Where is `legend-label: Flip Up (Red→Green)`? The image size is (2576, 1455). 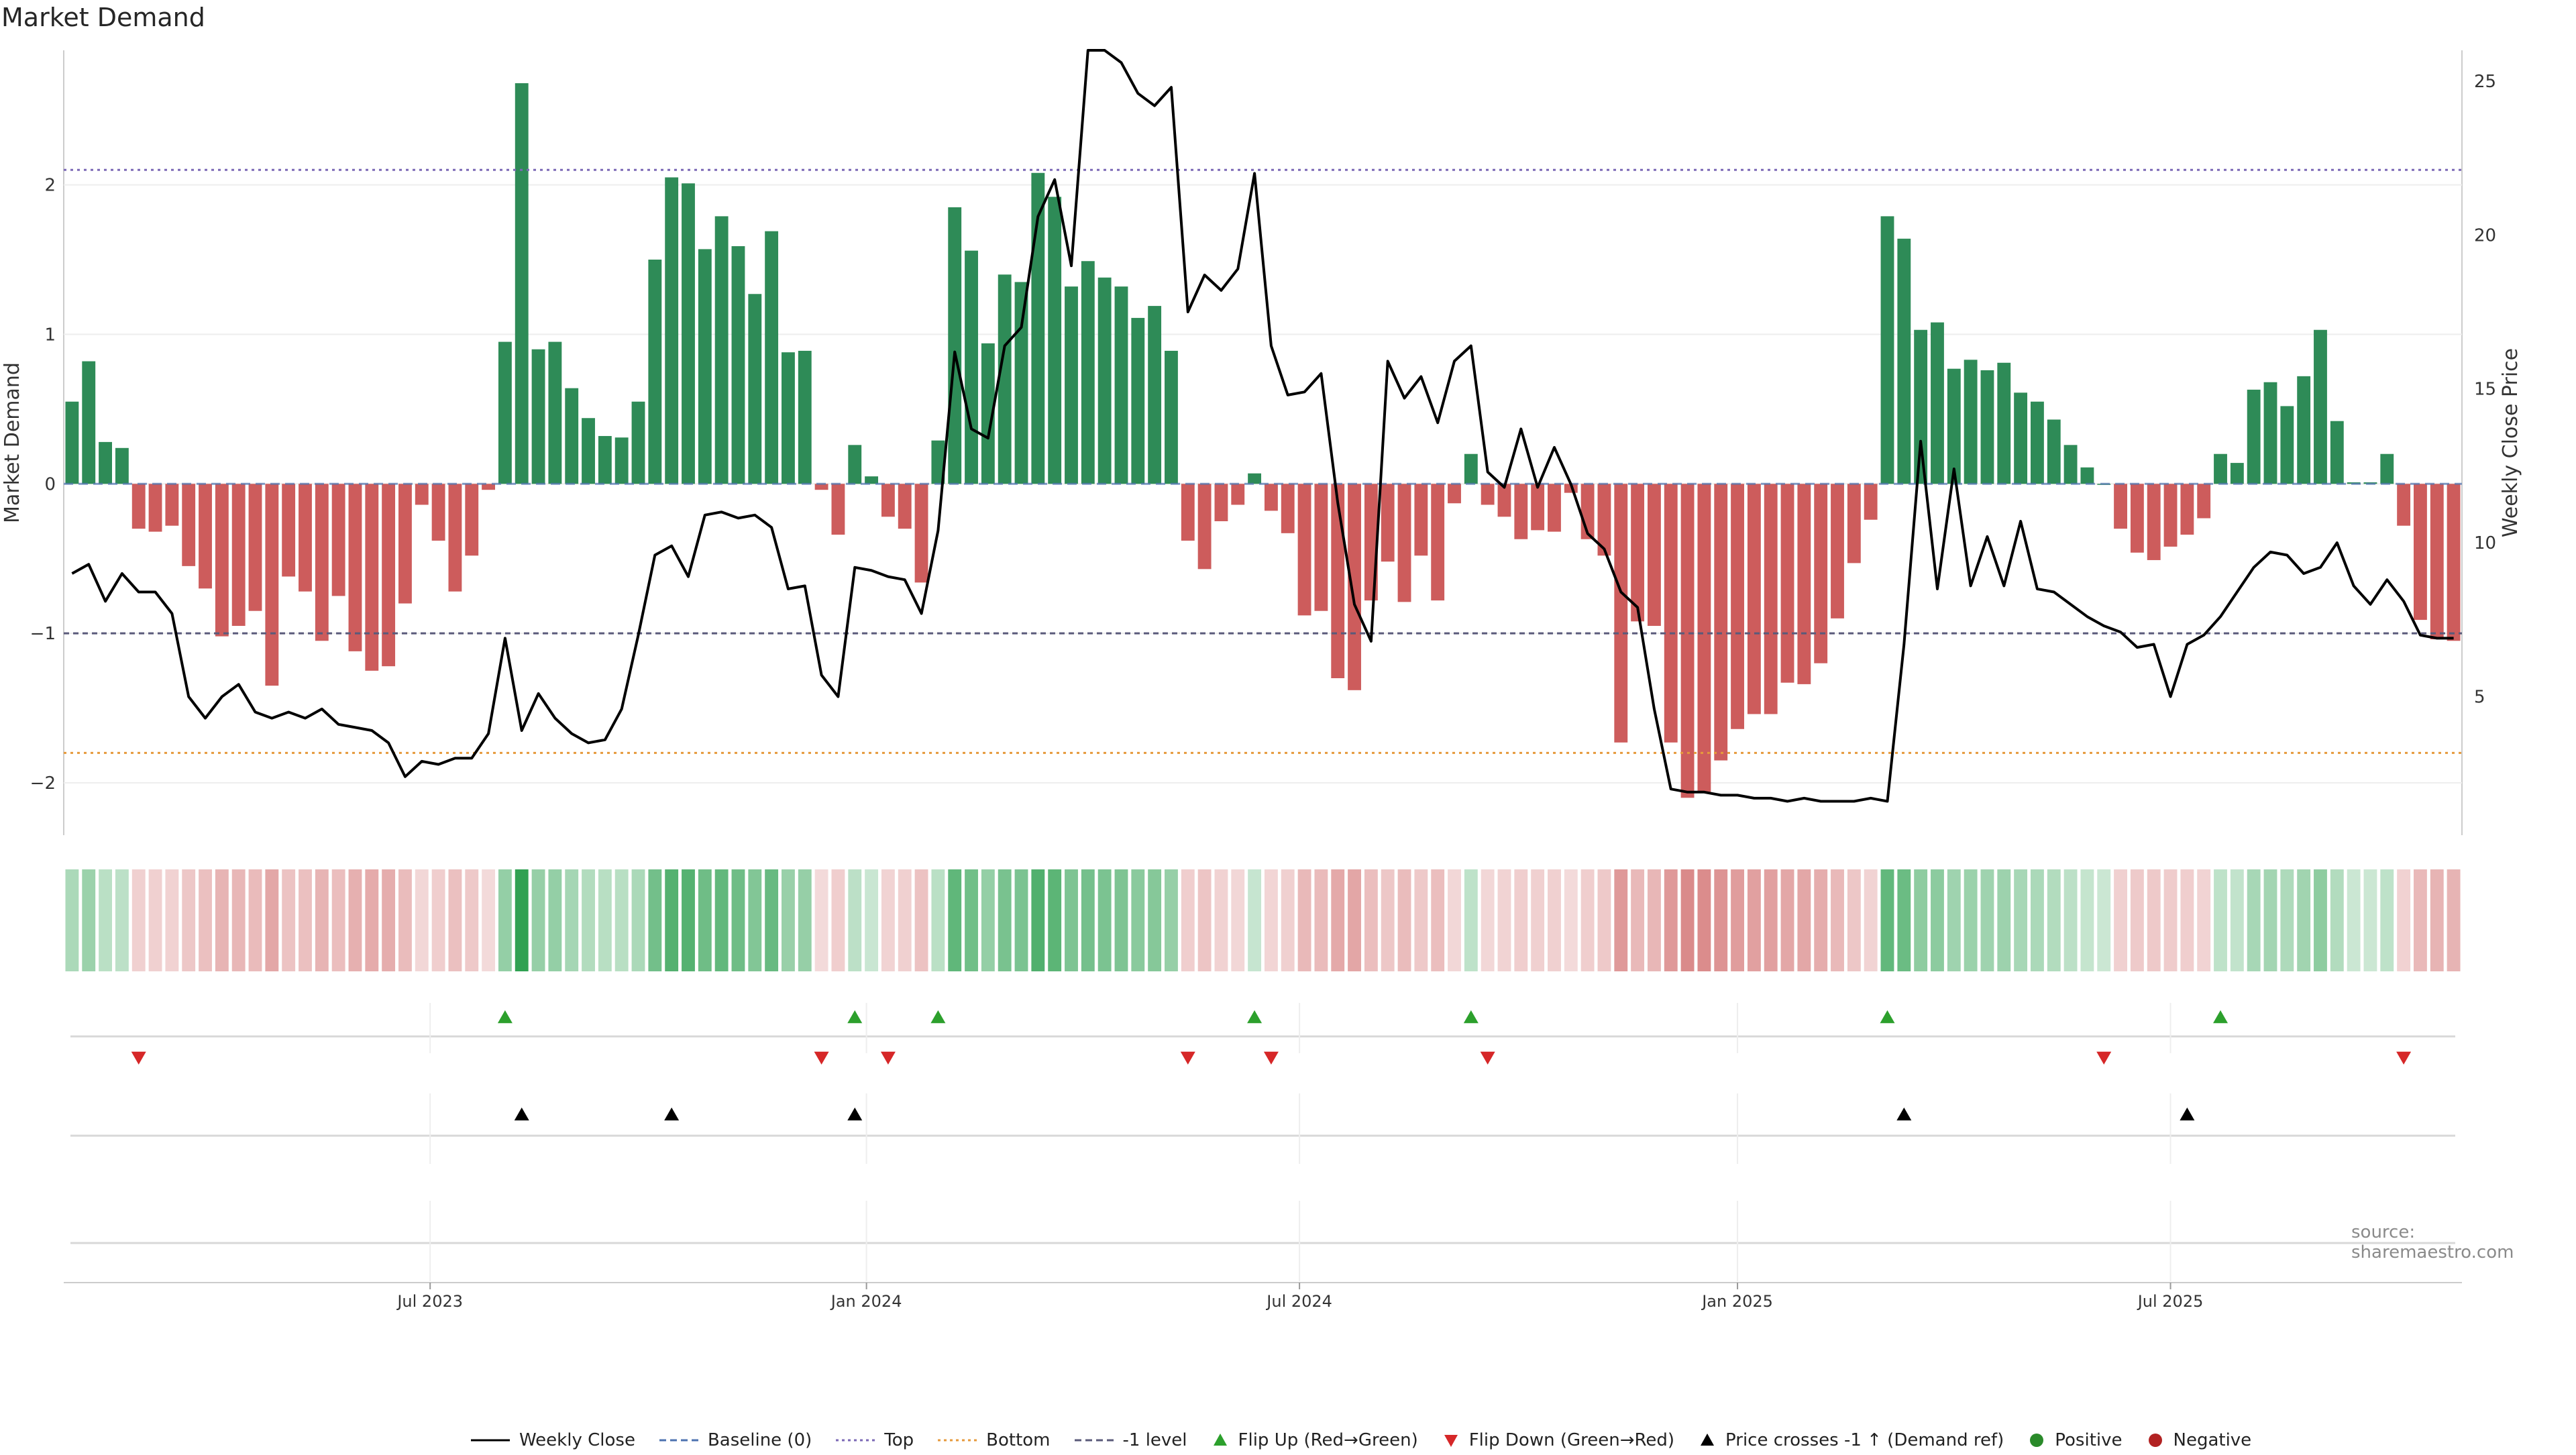 legend-label: Flip Up (Red→Green) is located at coordinates (1328, 1440).